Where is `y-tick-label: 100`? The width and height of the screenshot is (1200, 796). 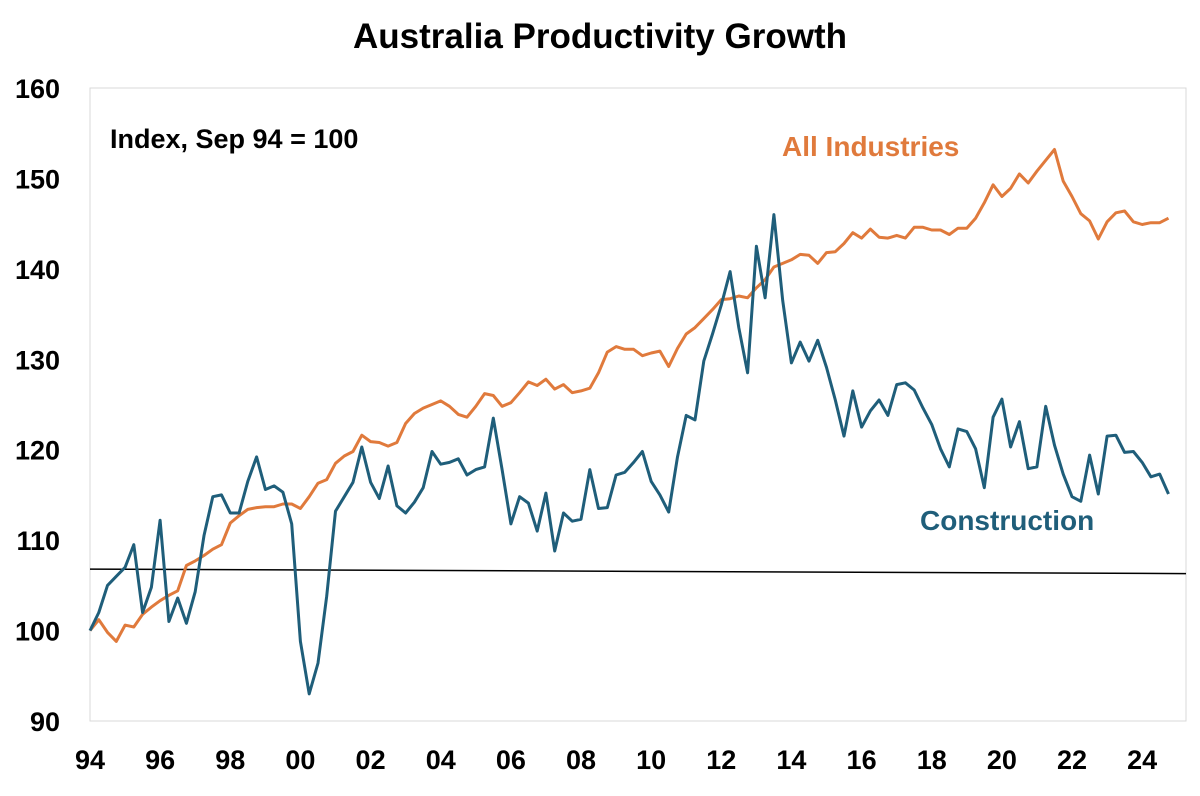
y-tick-label: 100 is located at coordinates (37, 632).